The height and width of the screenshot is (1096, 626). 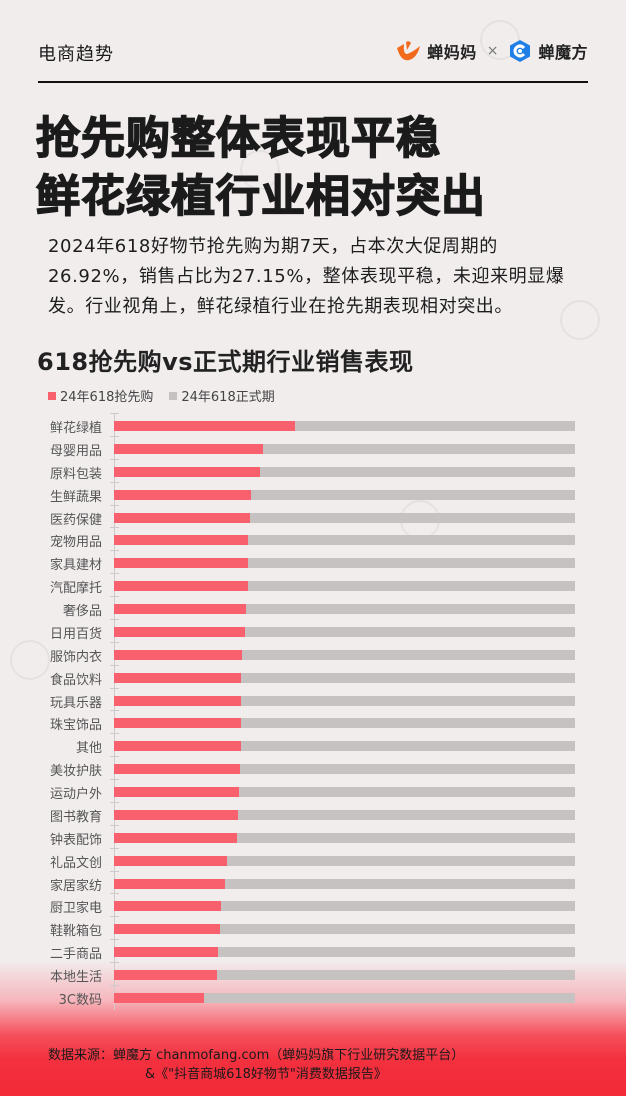 What do you see at coordinates (52, 395) in the screenshot?
I see `legend-swatch-red` at bounding box center [52, 395].